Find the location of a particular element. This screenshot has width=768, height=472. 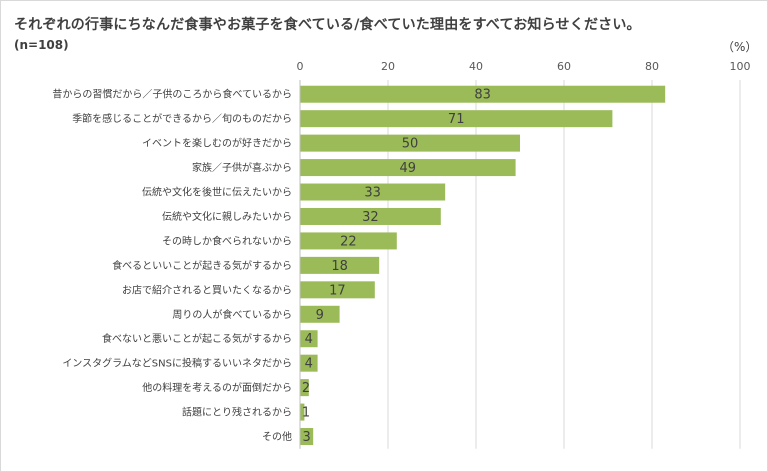

data-label: 18 is located at coordinates (339, 266).